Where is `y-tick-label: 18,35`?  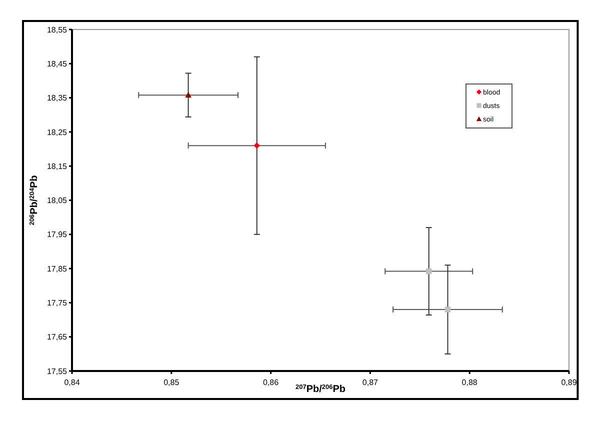
y-tick-label: 18,35 is located at coordinates (57, 98).